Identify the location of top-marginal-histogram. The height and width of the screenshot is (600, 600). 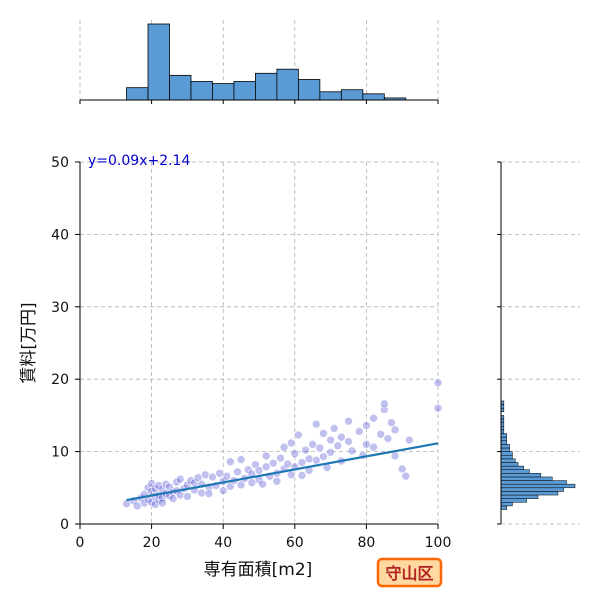
(259, 62).